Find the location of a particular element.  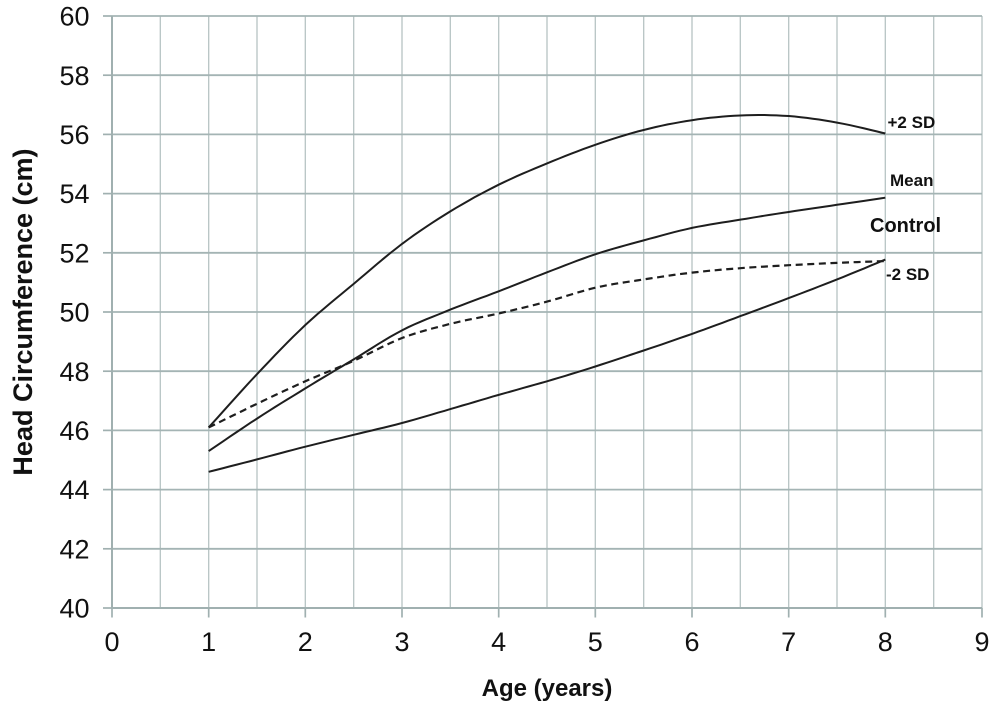

svg-text: 58 is located at coordinates (74, 76).